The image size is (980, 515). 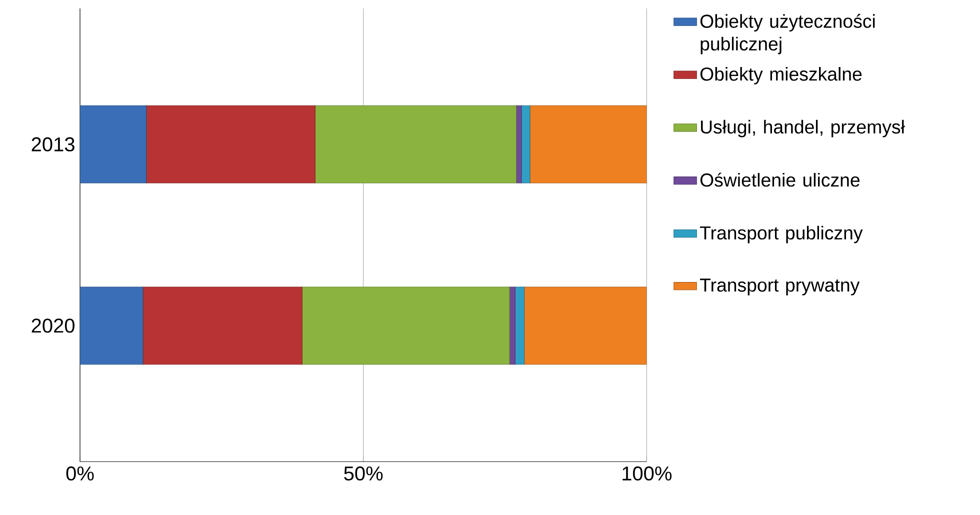 What do you see at coordinates (803, 129) in the screenshot?
I see `legend-label: Usługi, handel, przemysł` at bounding box center [803, 129].